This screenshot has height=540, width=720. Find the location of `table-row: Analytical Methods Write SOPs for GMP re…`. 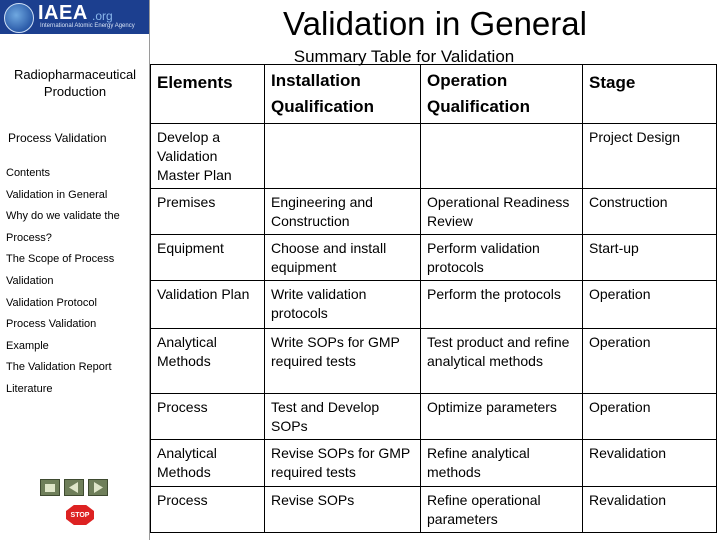

table-row: Analytical Methods Write SOPs for GMP re… is located at coordinates (433, 361).